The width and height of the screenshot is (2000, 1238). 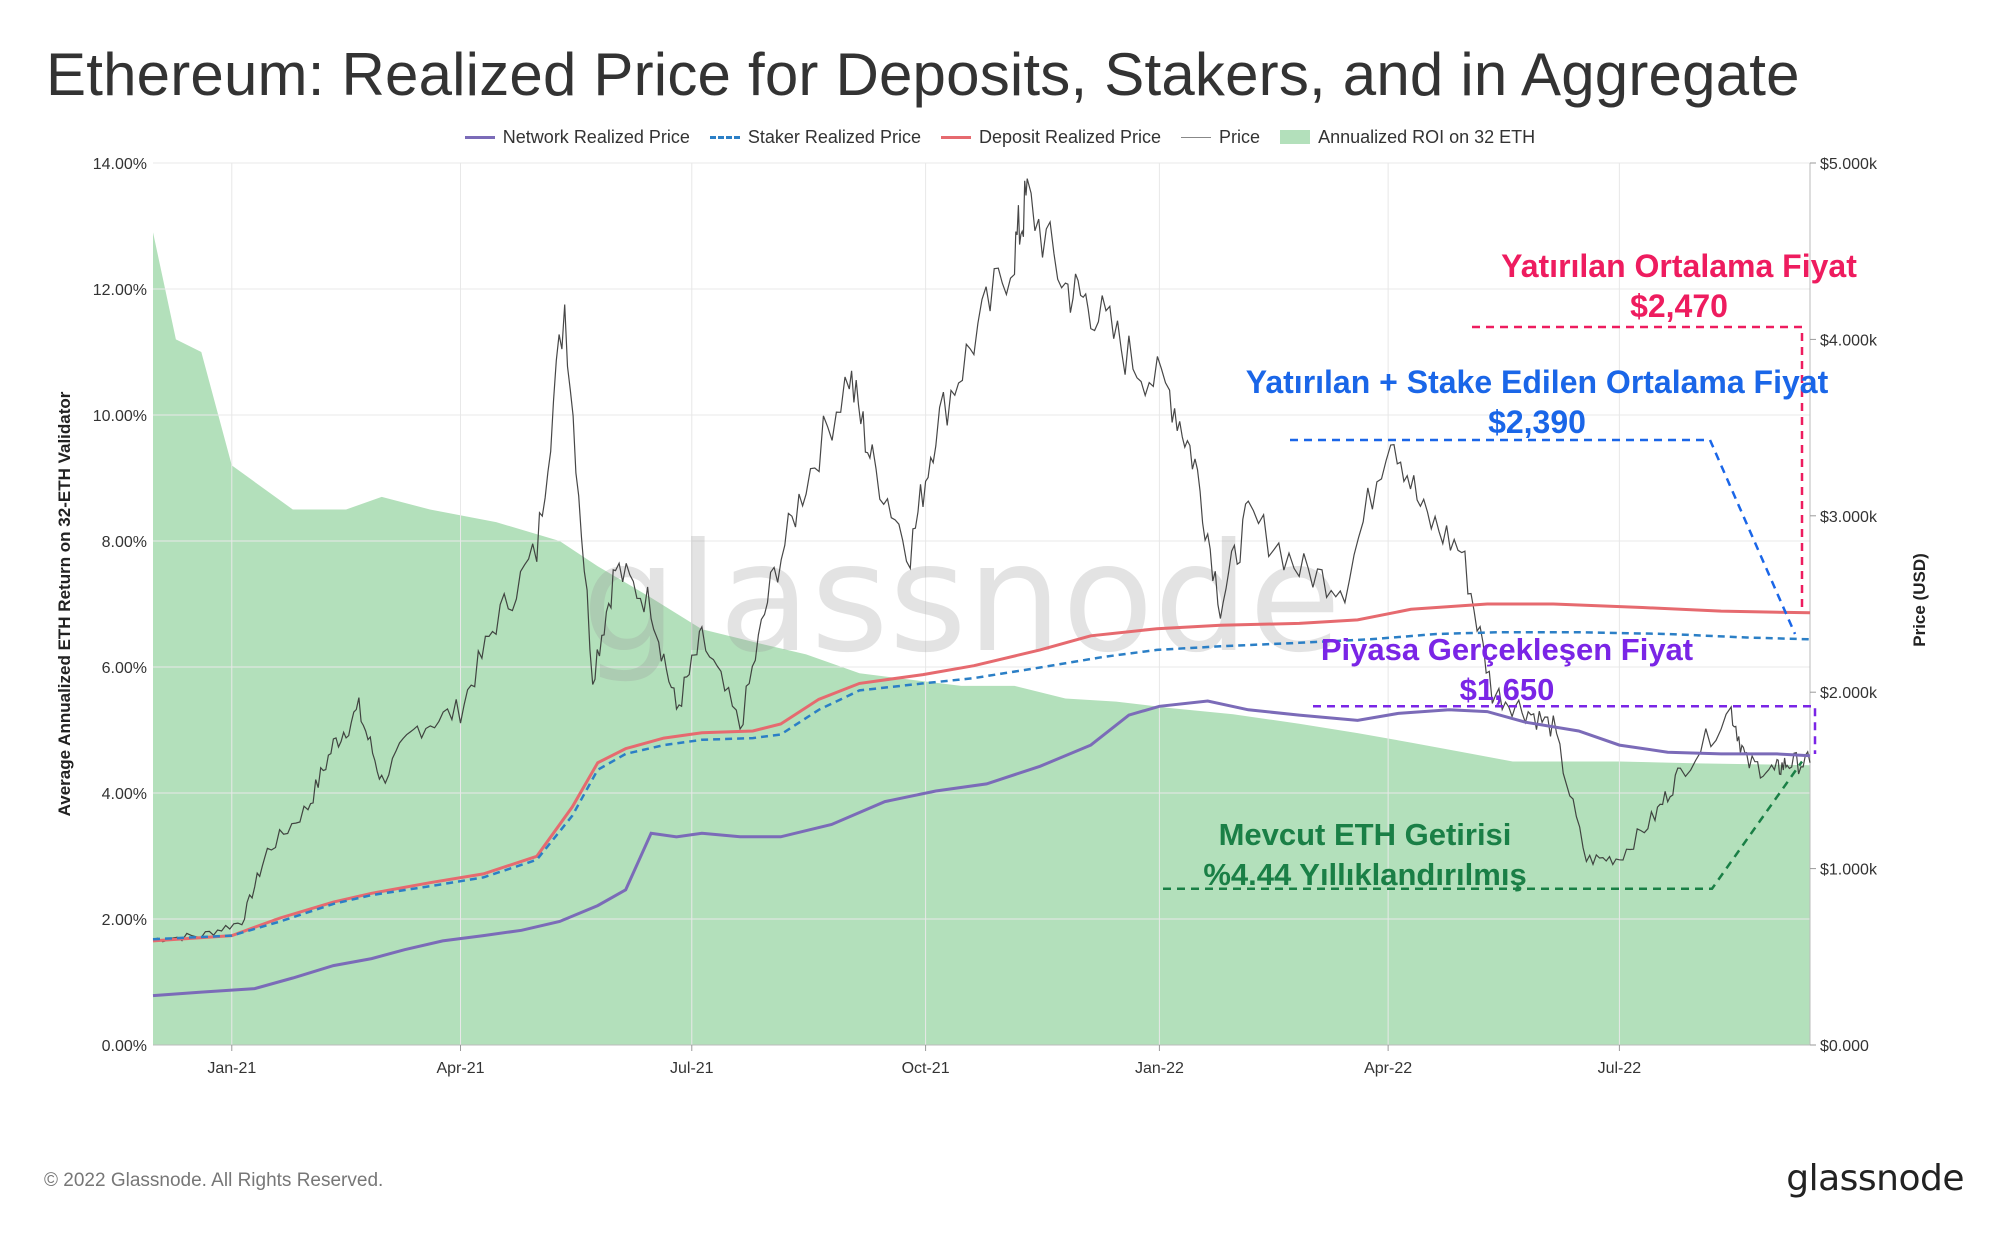 I want to click on copyright-footer: © 2022 Glassnode. All Rights Reserved., so click(x=214, y=1180).